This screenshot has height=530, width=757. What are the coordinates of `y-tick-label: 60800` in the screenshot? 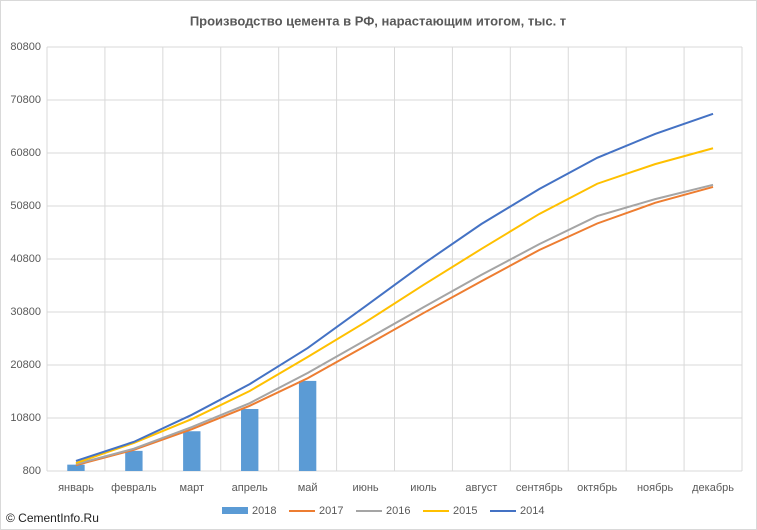 It's located at (25, 153).